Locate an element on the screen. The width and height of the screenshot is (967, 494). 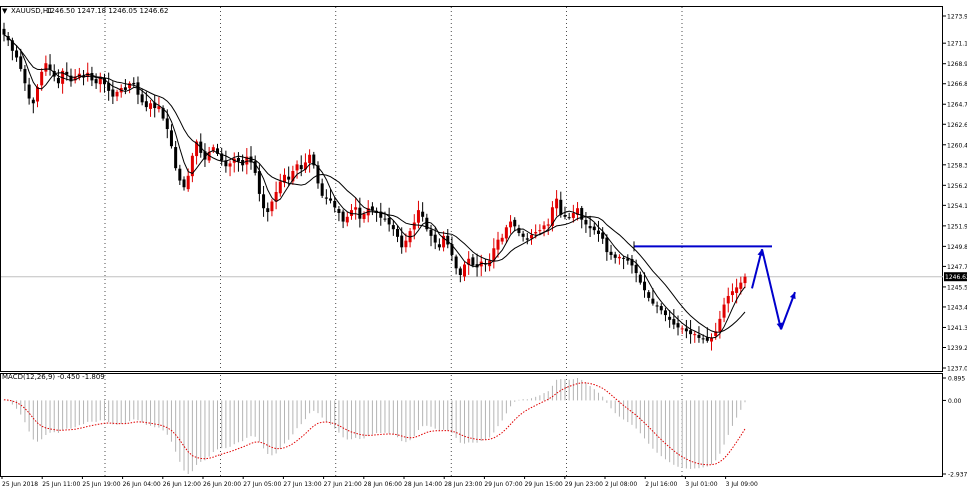
time-tick-label: 29 Jun 15:00 is located at coordinates (544, 484).